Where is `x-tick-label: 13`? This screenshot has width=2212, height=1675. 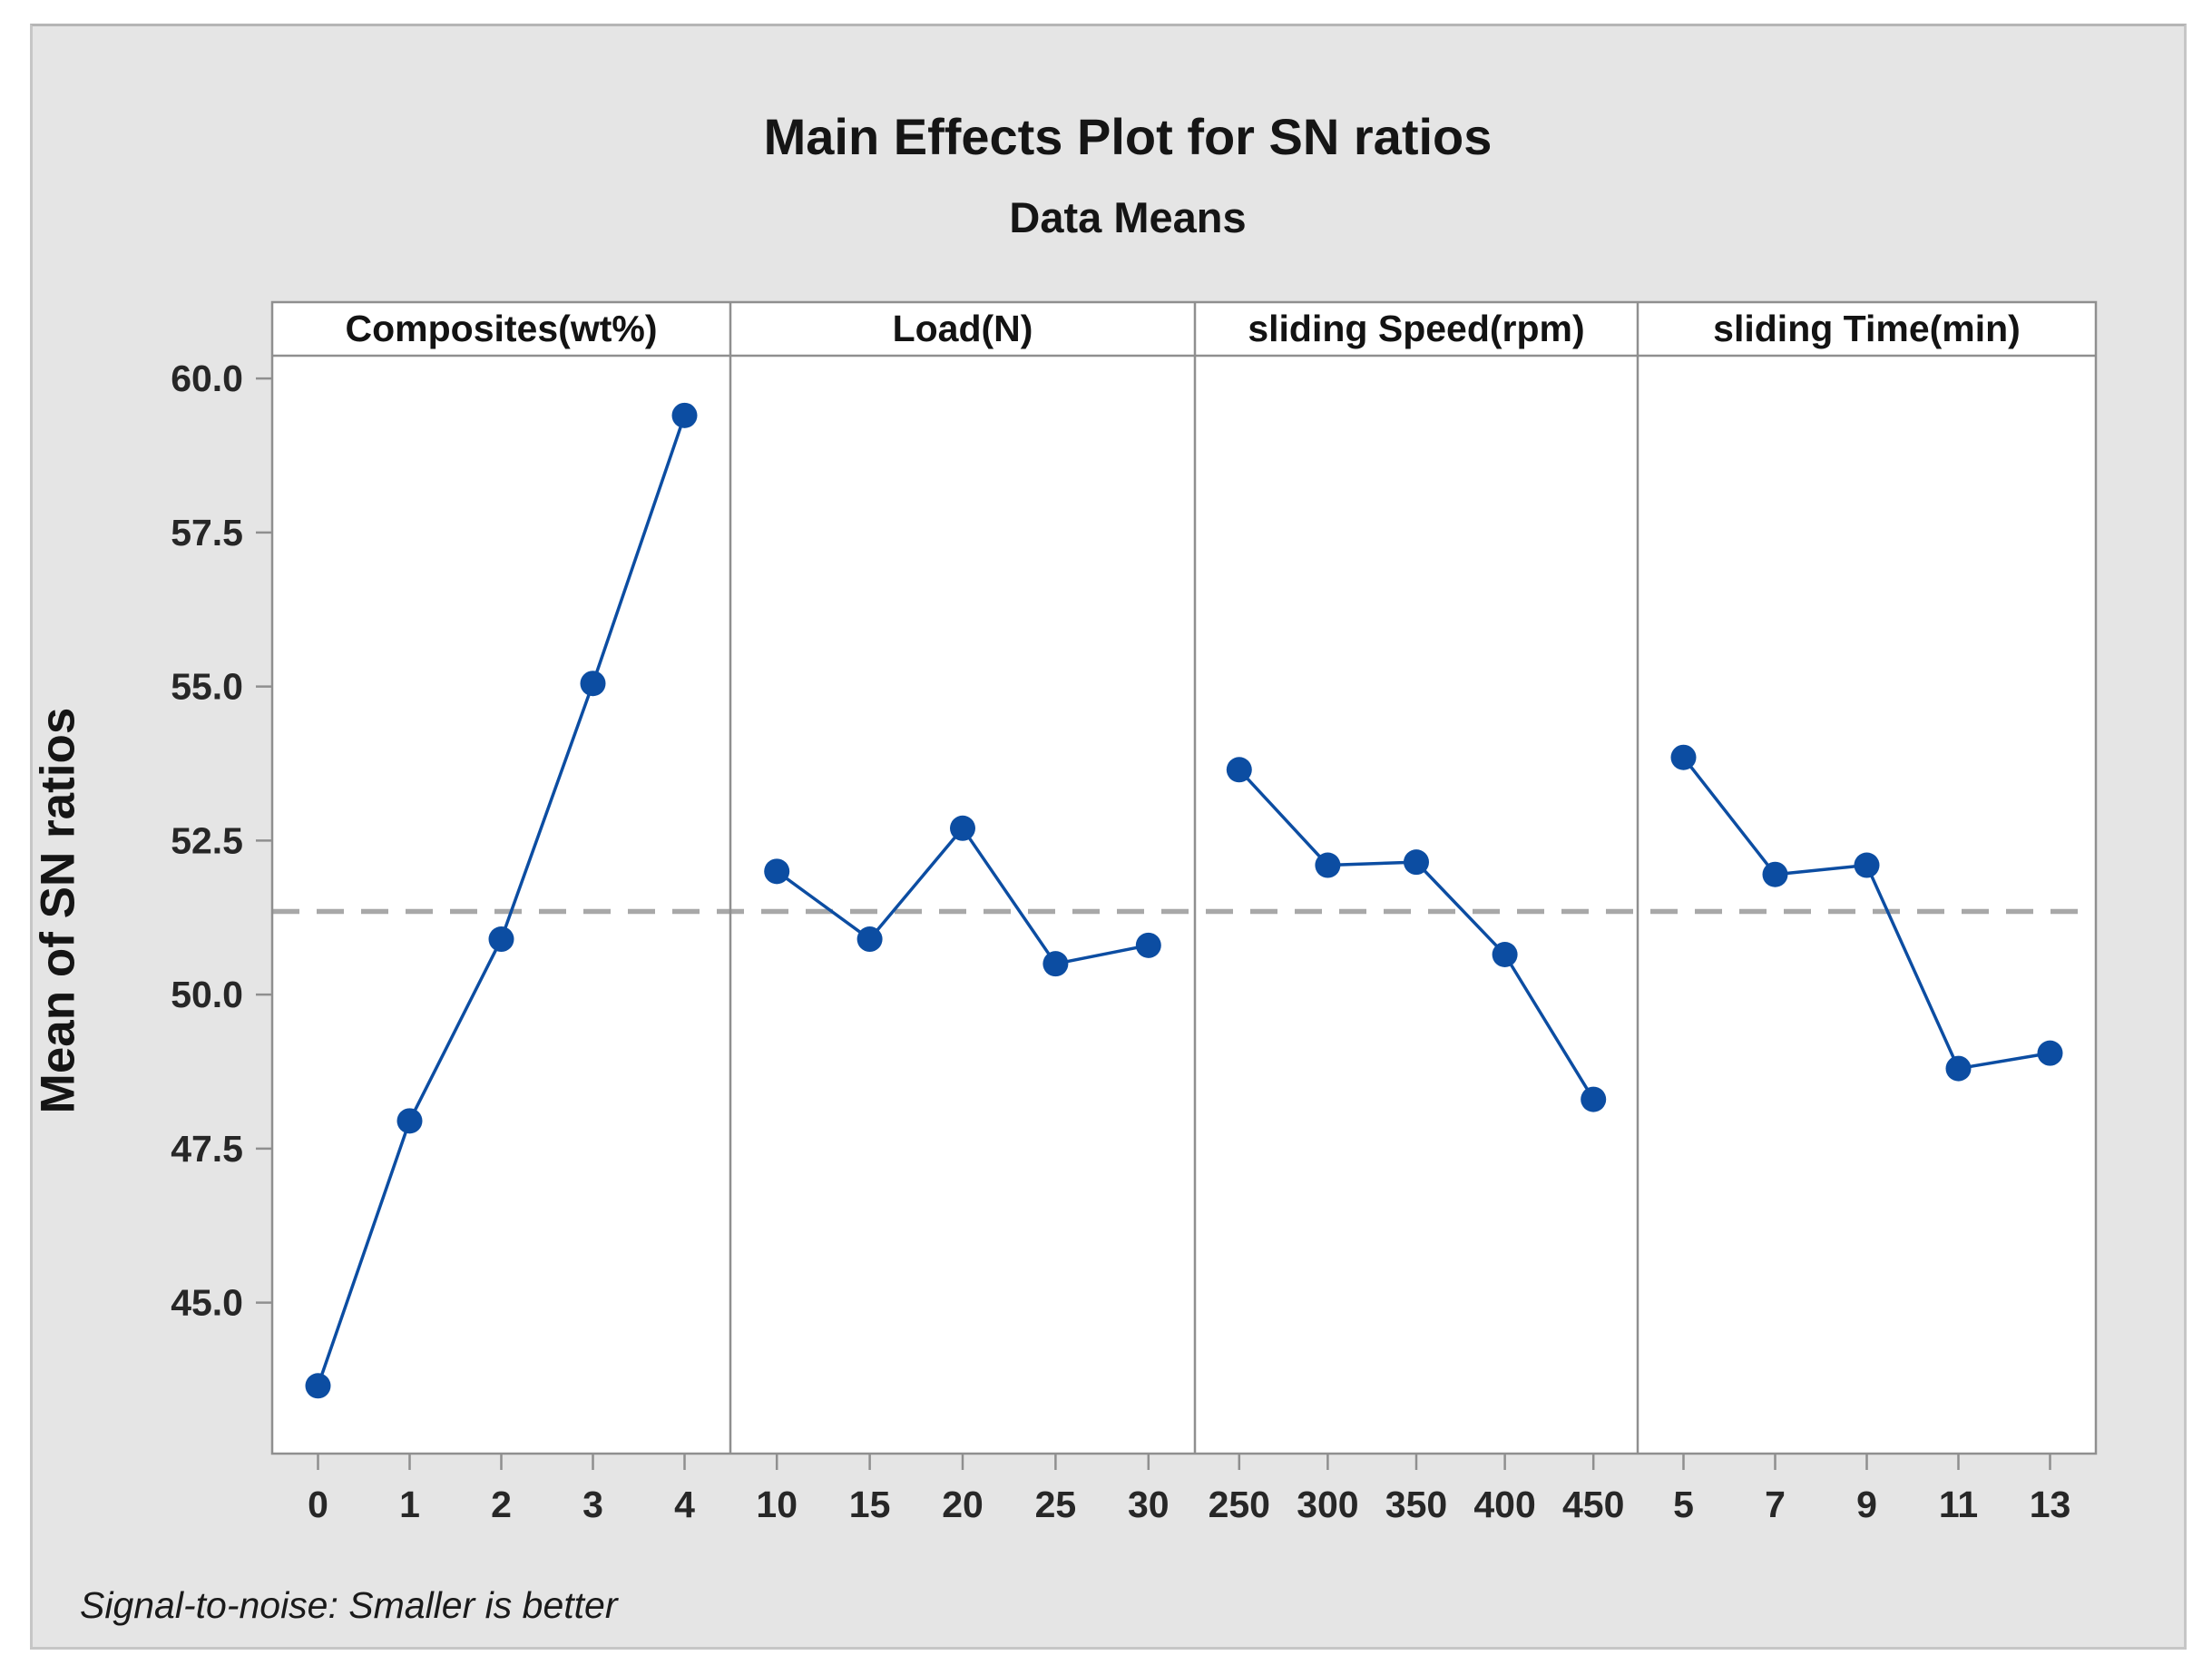 x-tick-label: 13 is located at coordinates (2050, 1504).